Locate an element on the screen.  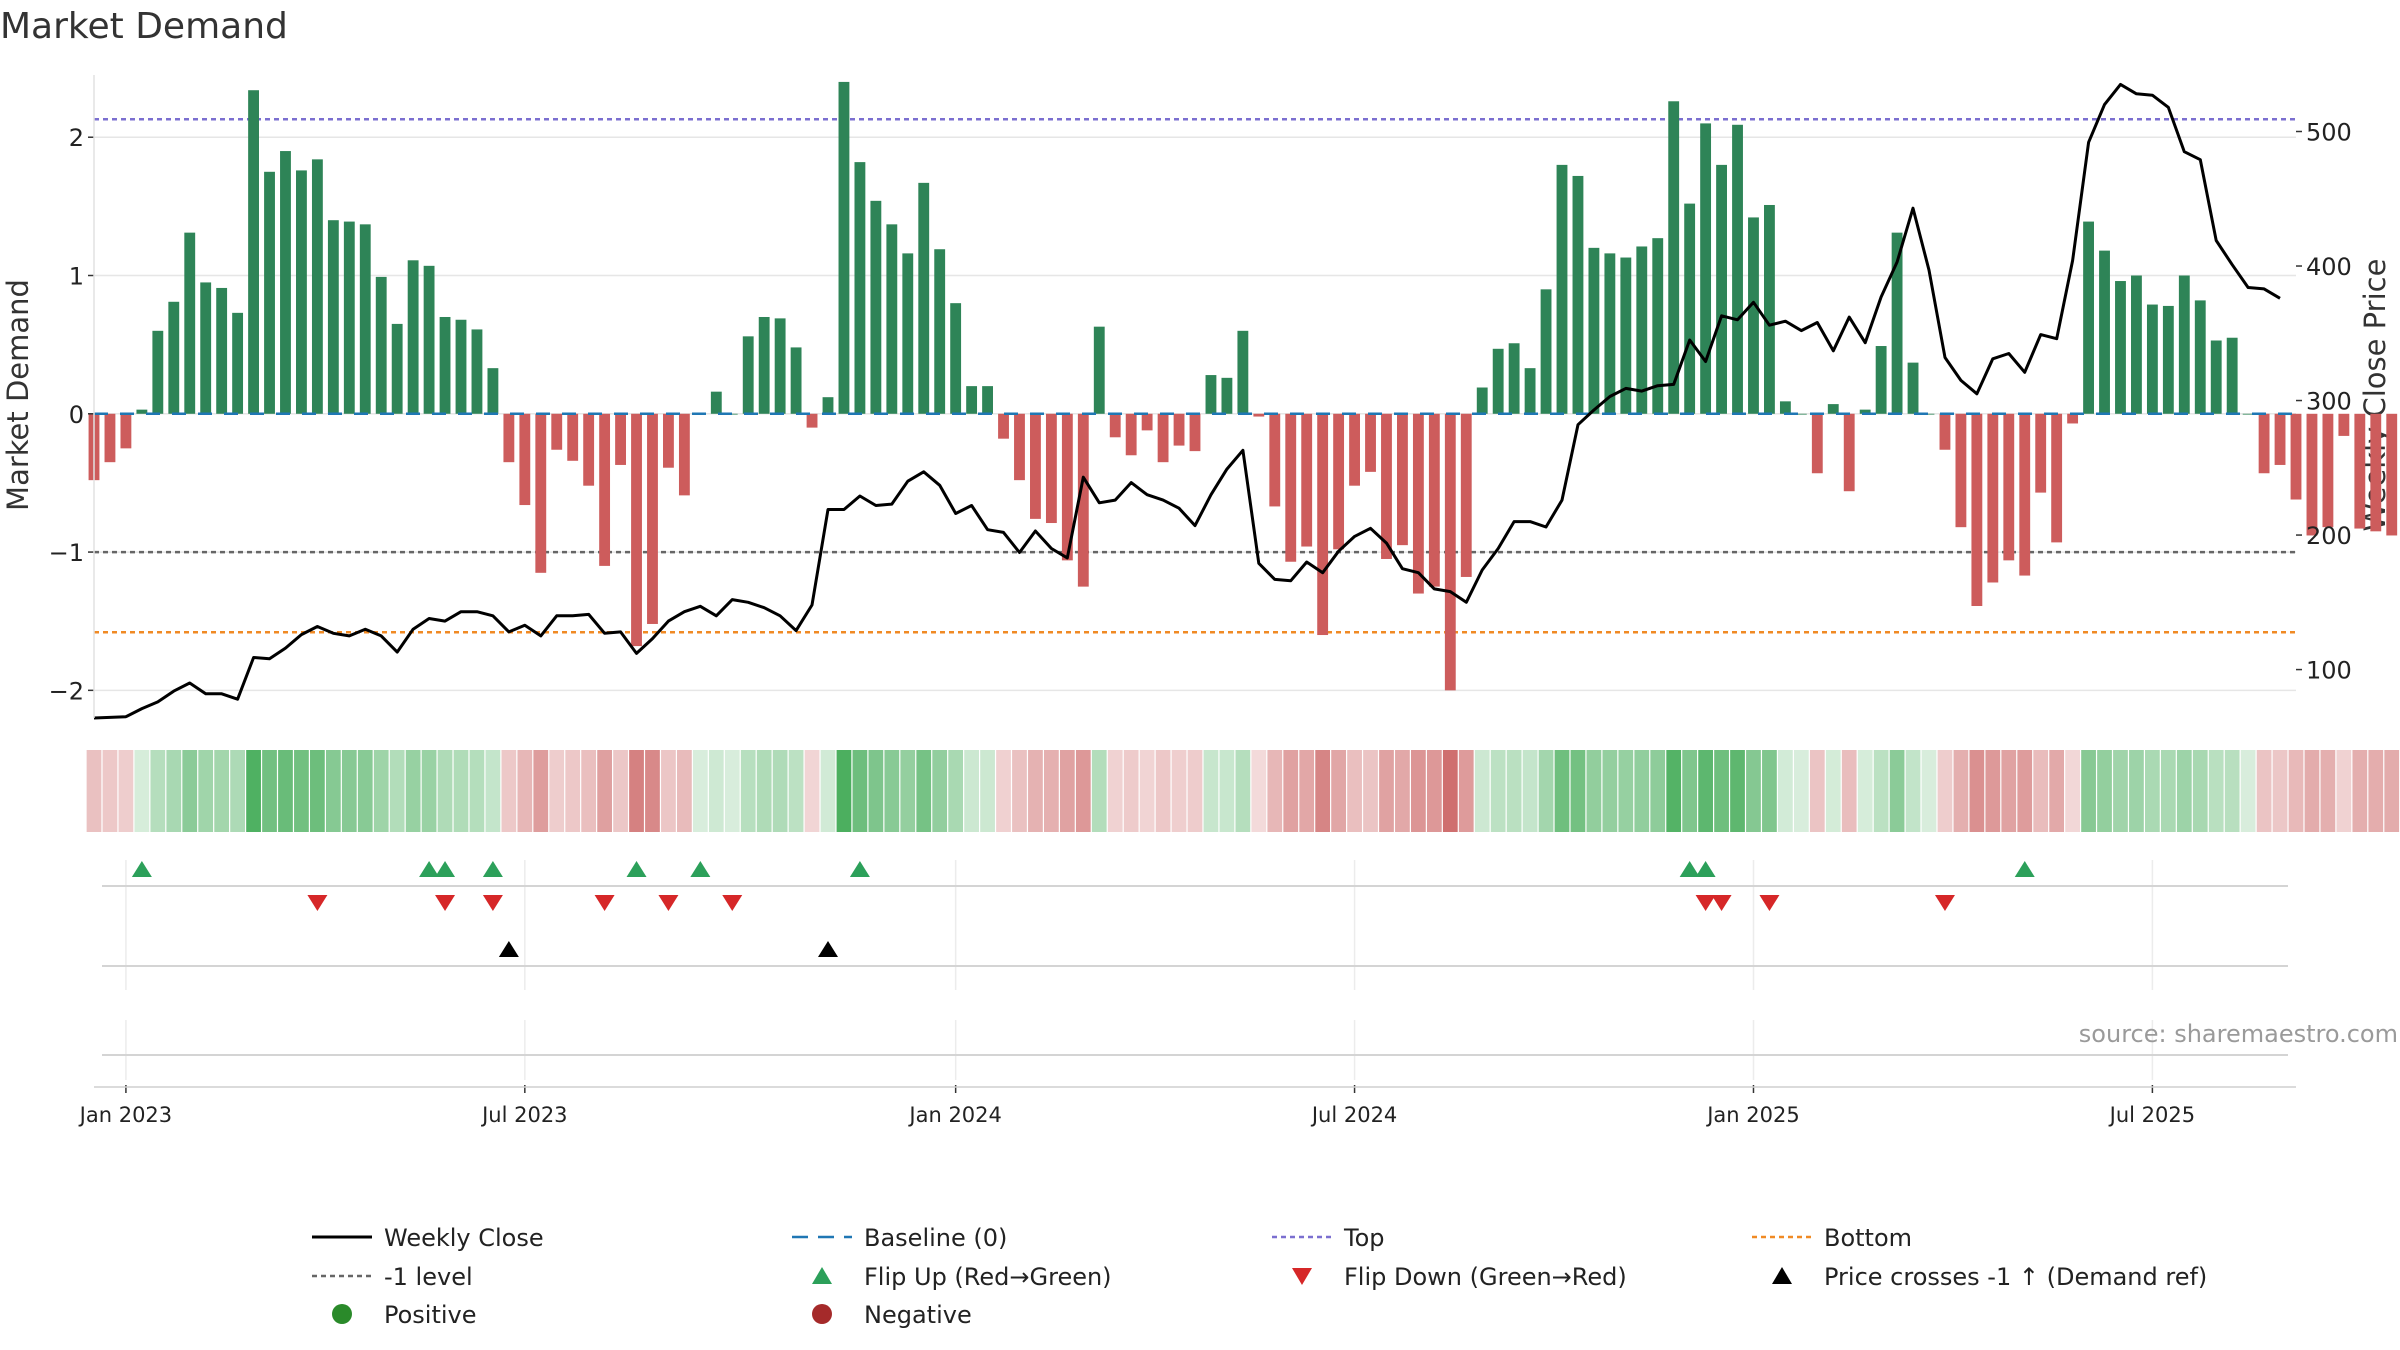
legend-item-flip-down-green-red: Flip Down (Green→Red) is located at coordinates (1459, 1277).